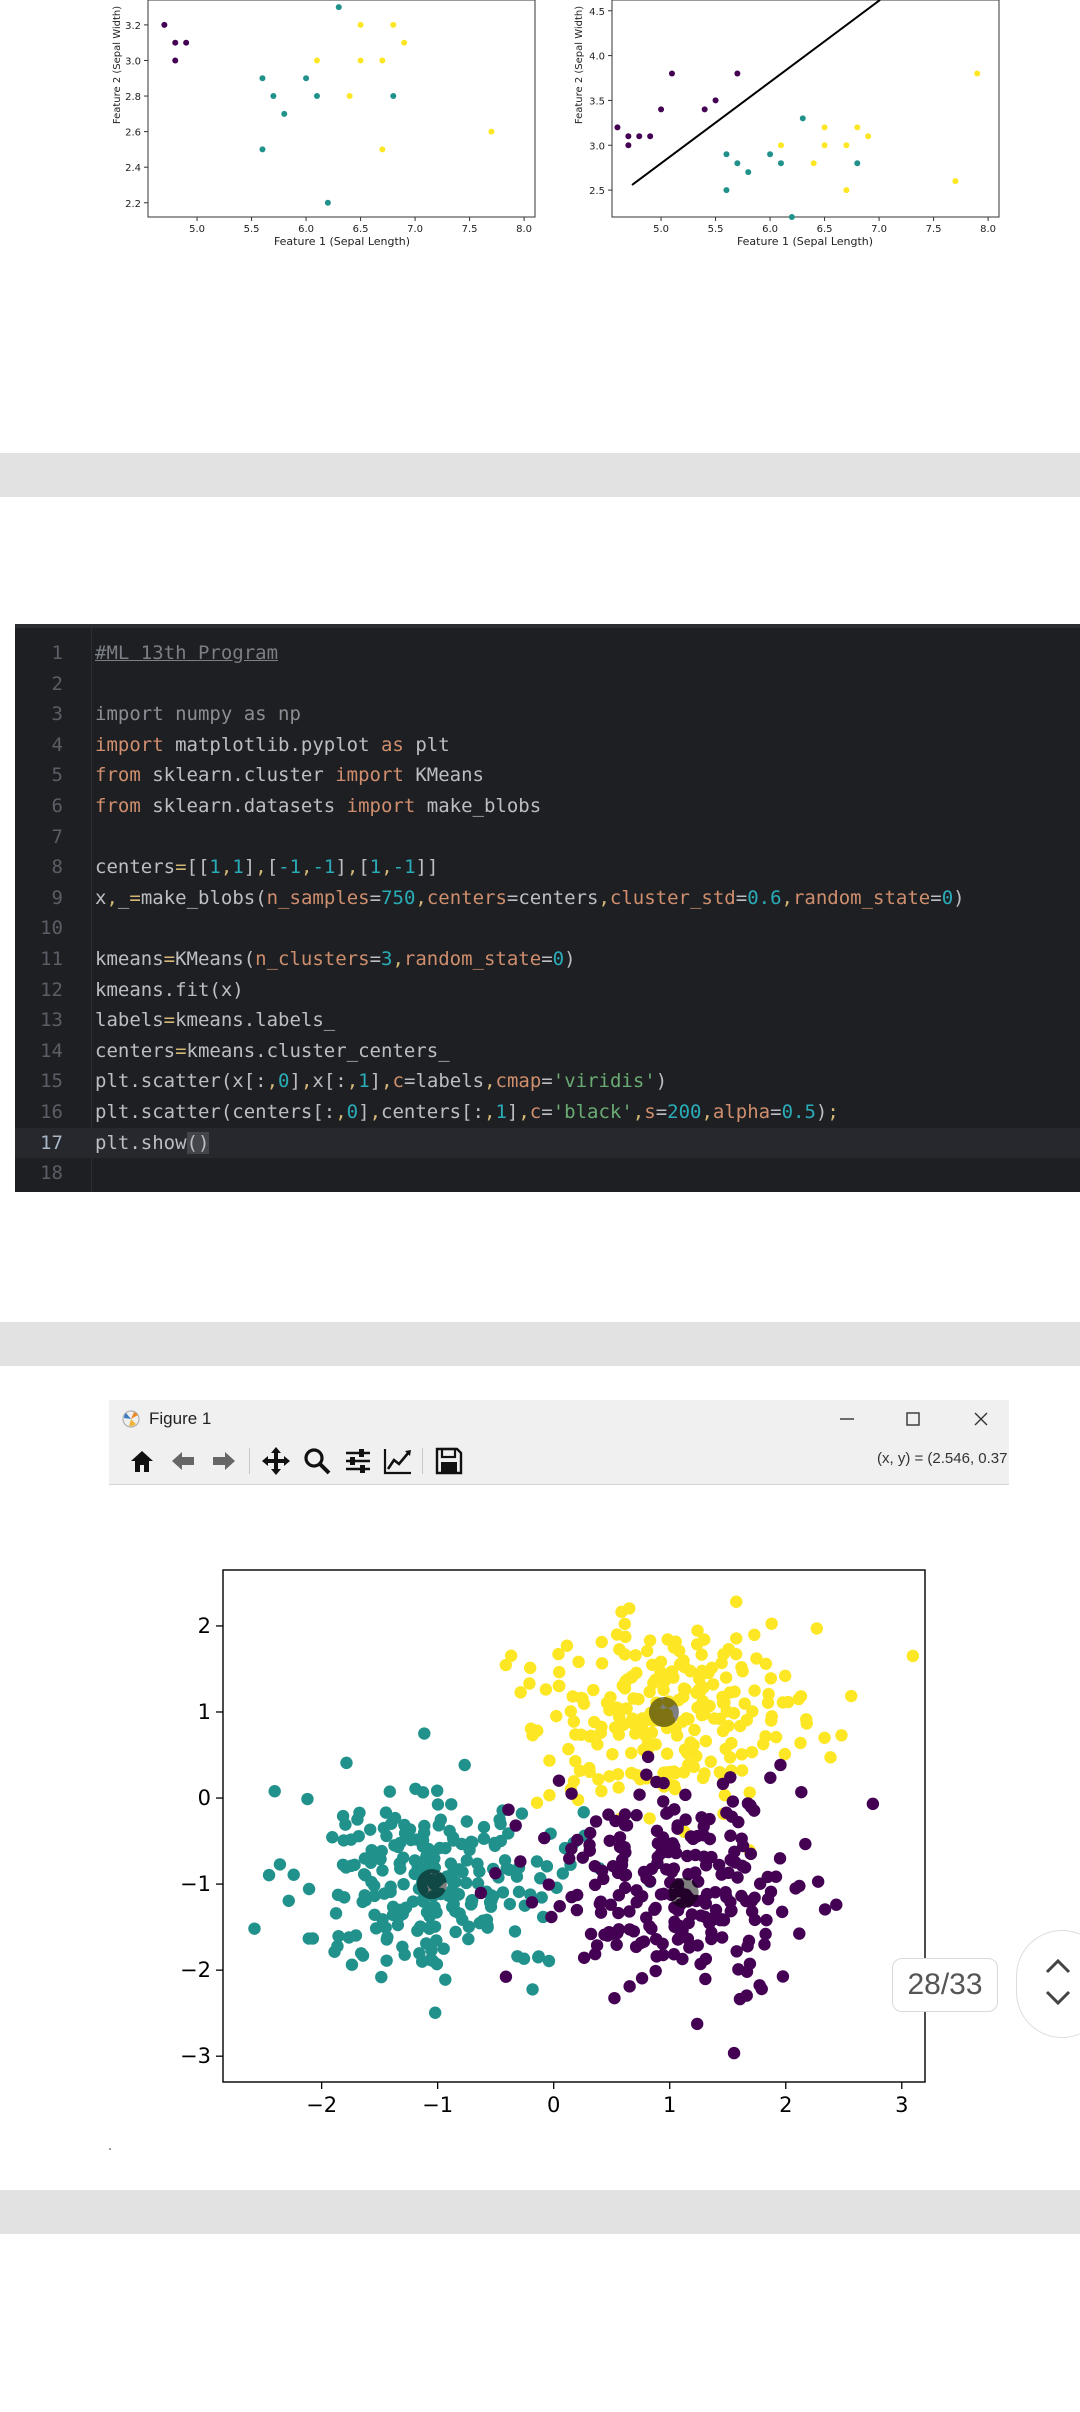  What do you see at coordinates (559, 1442) in the screenshot?
I see `figure-window: Figure 1 (x, y) = (2.546, 0.3` at bounding box center [559, 1442].